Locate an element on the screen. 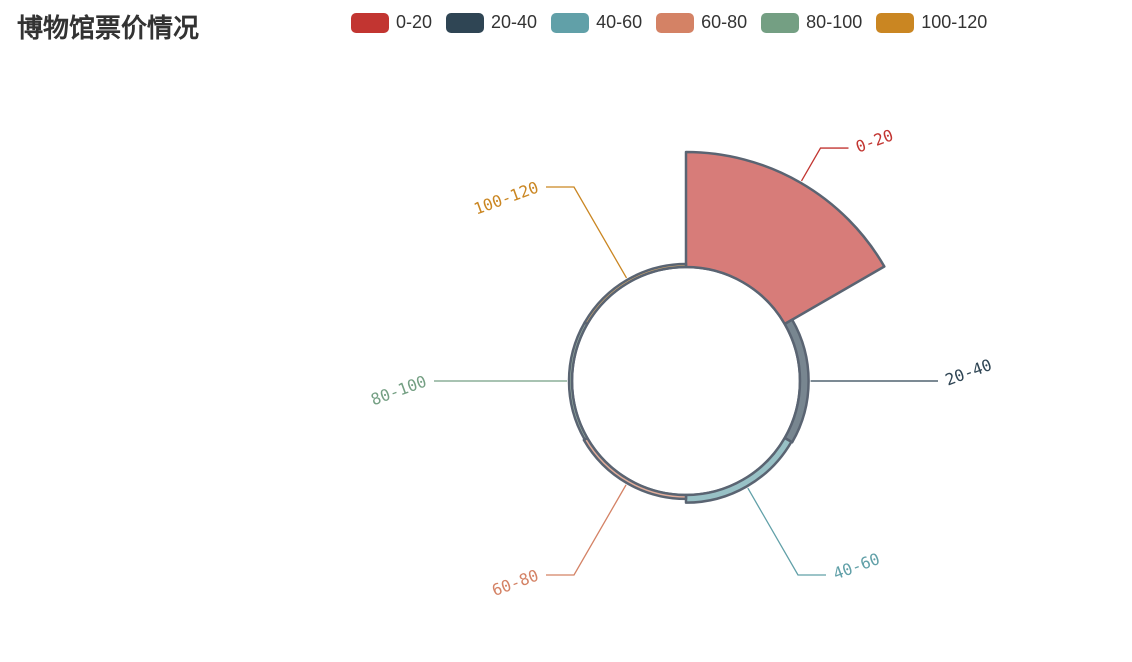 The height and width of the screenshot is (662, 1132). legend-label: 20-40 is located at coordinates (514, 22).